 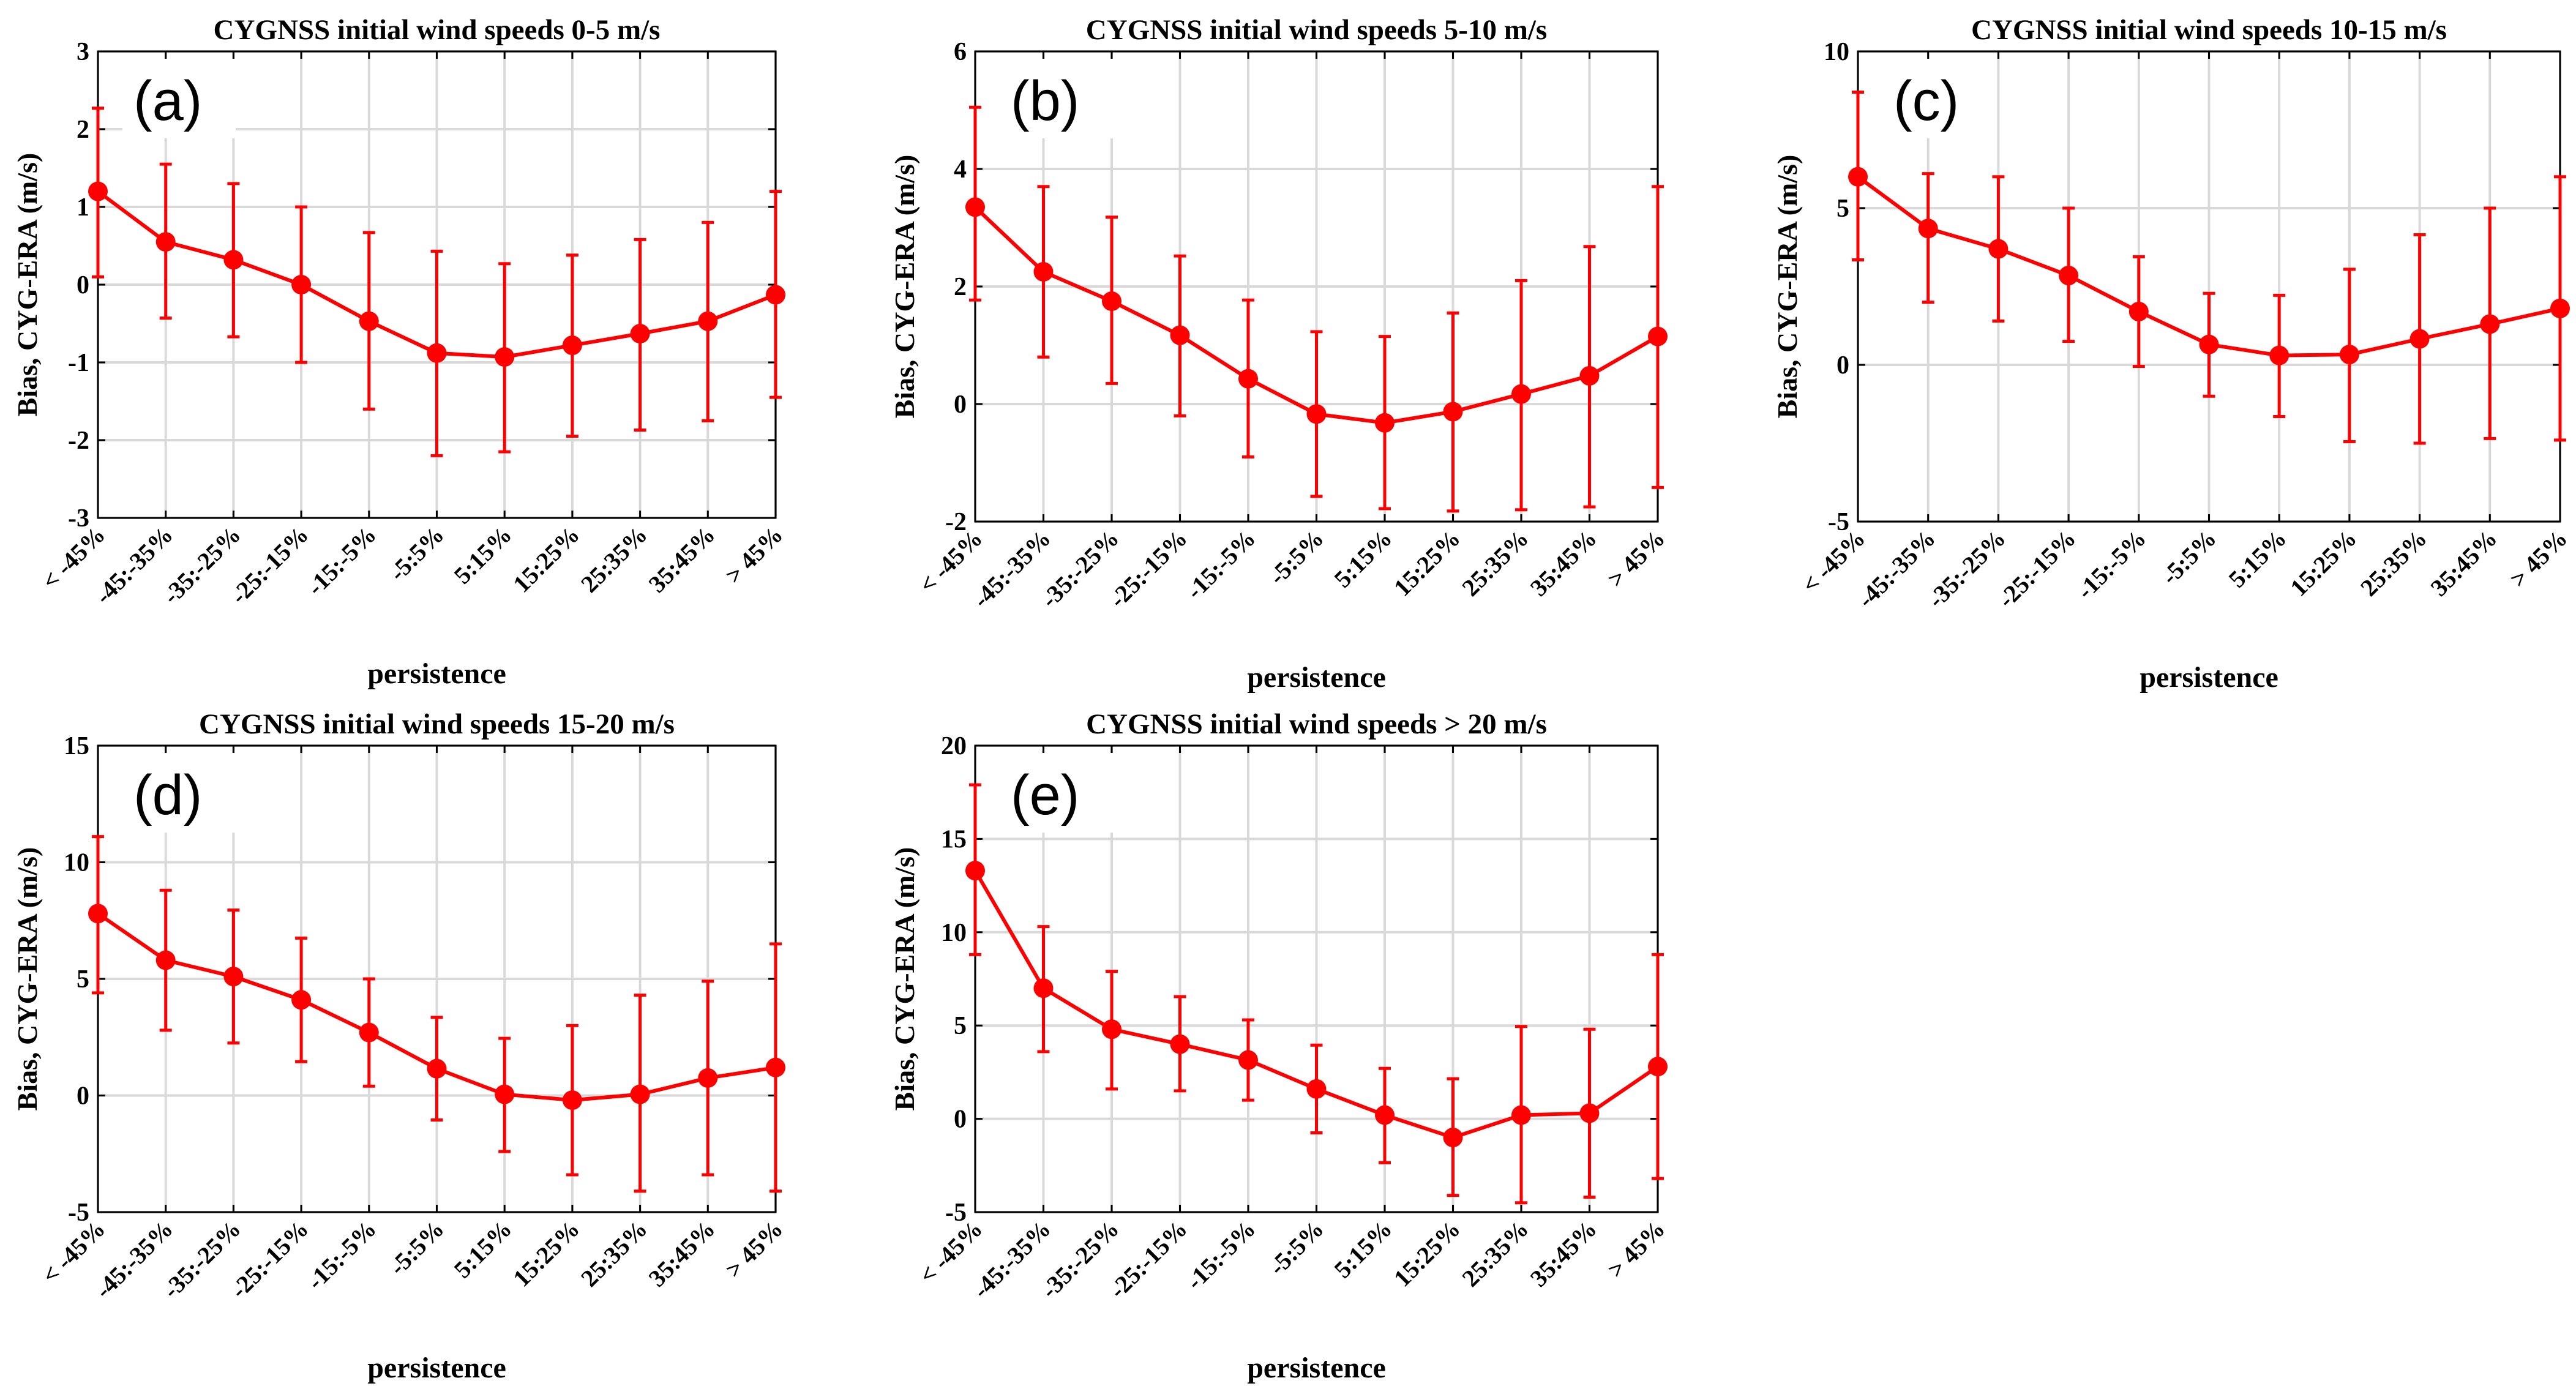 What do you see at coordinates (960, 405) in the screenshot?
I see `y-tick-label: 0` at bounding box center [960, 405].